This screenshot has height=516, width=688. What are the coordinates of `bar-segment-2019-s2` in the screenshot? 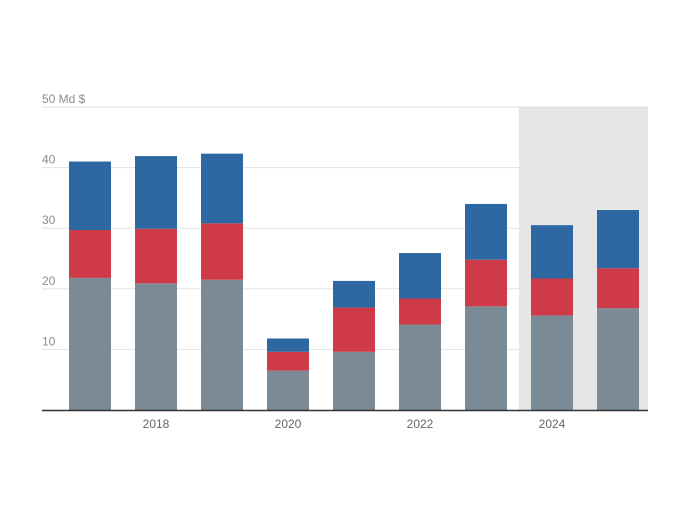 It's located at (222, 251).